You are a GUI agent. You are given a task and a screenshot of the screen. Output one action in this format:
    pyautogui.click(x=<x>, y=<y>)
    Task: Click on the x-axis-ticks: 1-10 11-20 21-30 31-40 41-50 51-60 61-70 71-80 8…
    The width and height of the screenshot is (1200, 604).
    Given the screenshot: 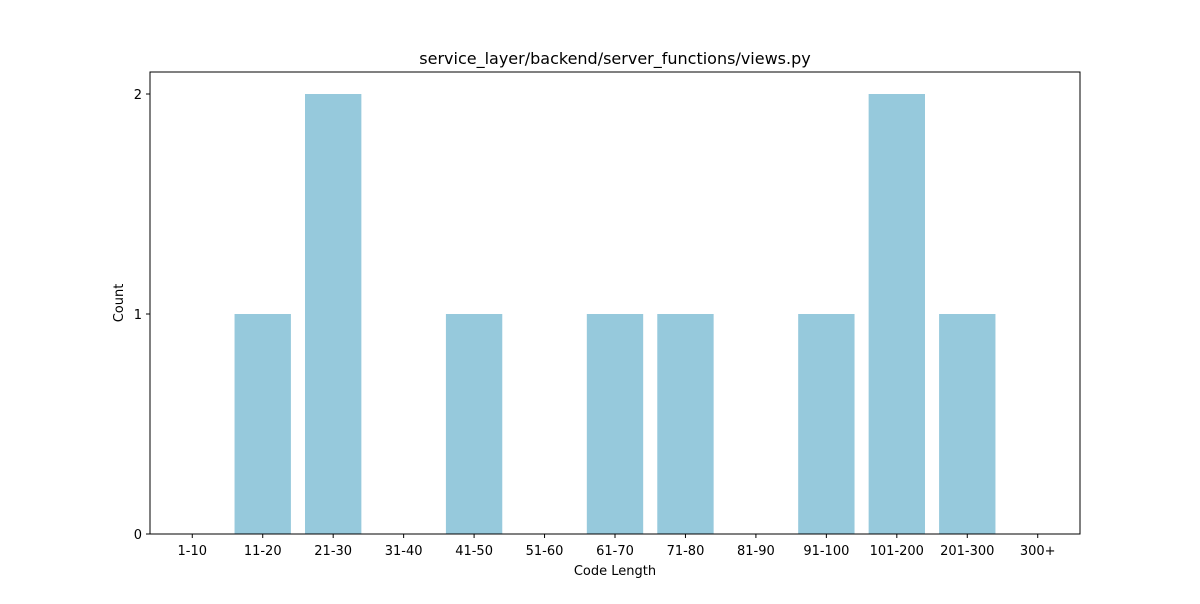 What is the action you would take?
    pyautogui.click(x=617, y=546)
    